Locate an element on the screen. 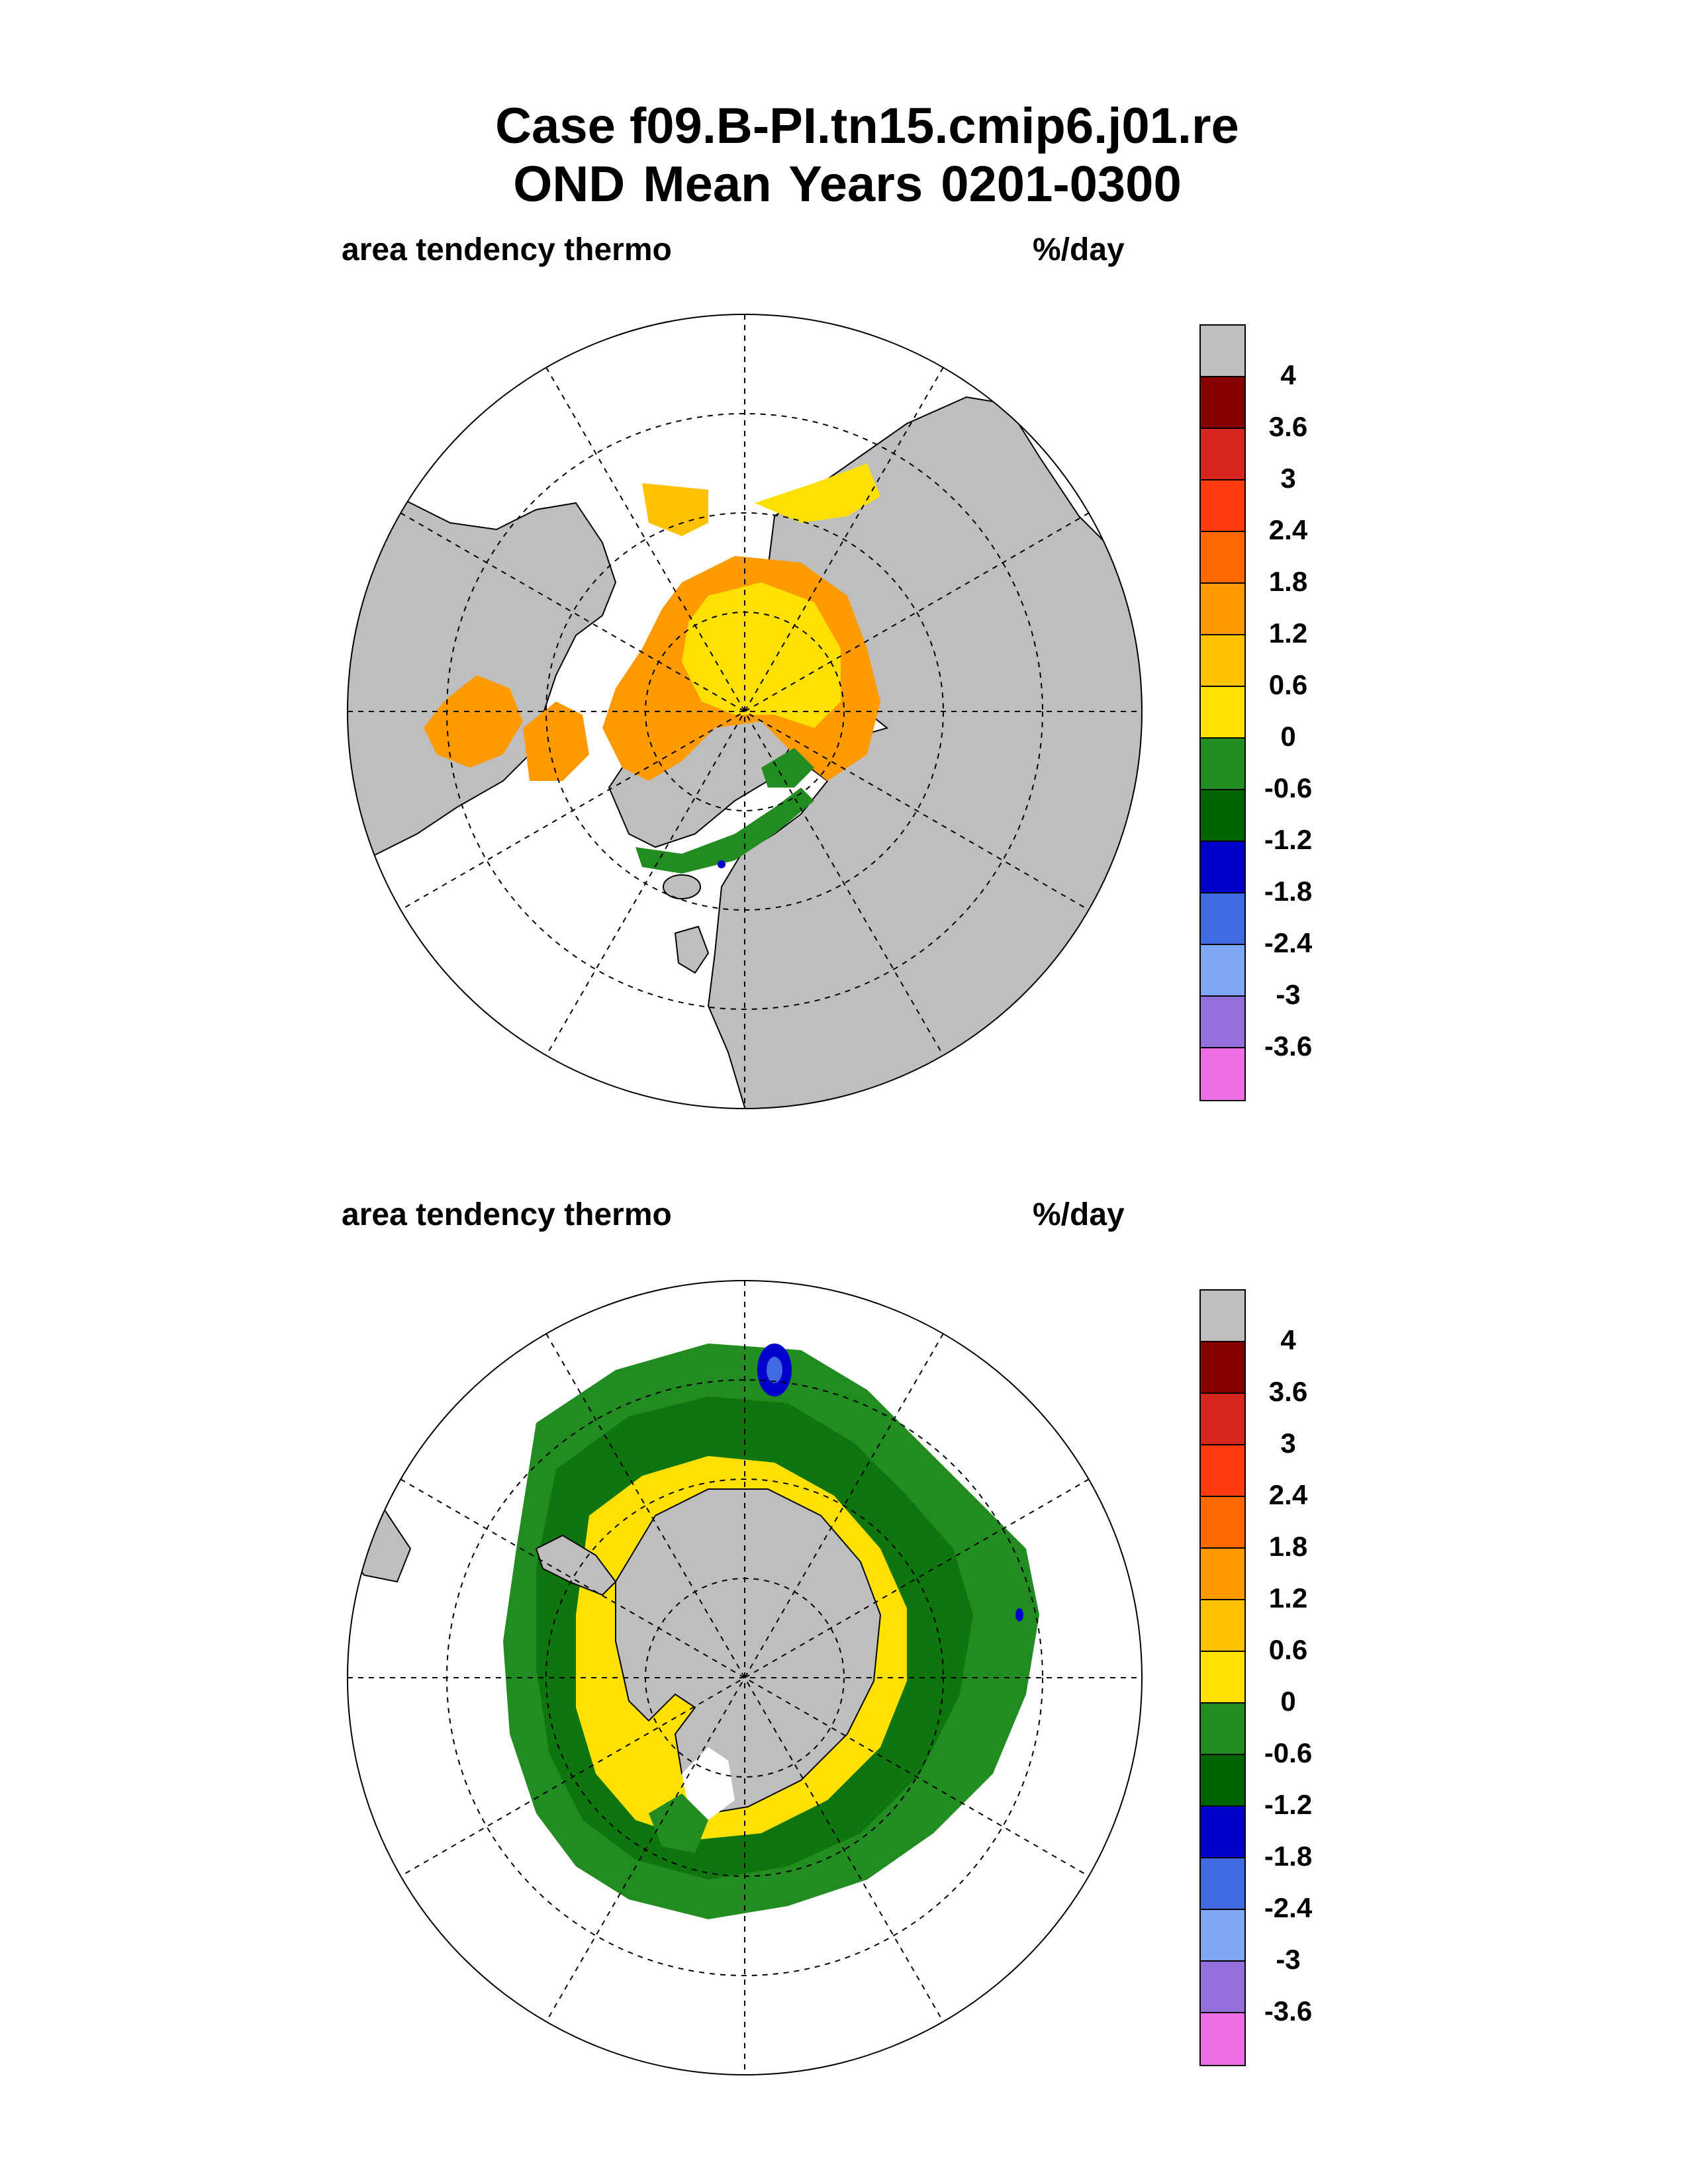 The height and width of the screenshot is (2184, 1688). iceland-landmass is located at coordinates (682, 886).